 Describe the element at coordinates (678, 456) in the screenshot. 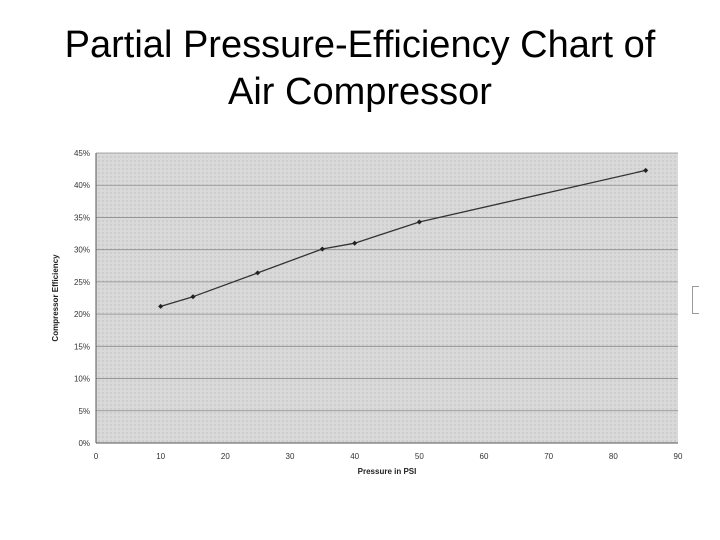

I see `x-tick-label: 90` at that location.